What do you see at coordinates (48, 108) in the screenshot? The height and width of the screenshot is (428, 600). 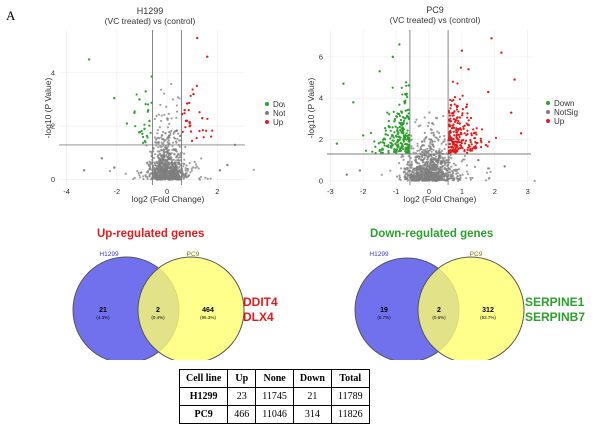 I see `y-axis-label: -log10 (P Value)` at bounding box center [48, 108].